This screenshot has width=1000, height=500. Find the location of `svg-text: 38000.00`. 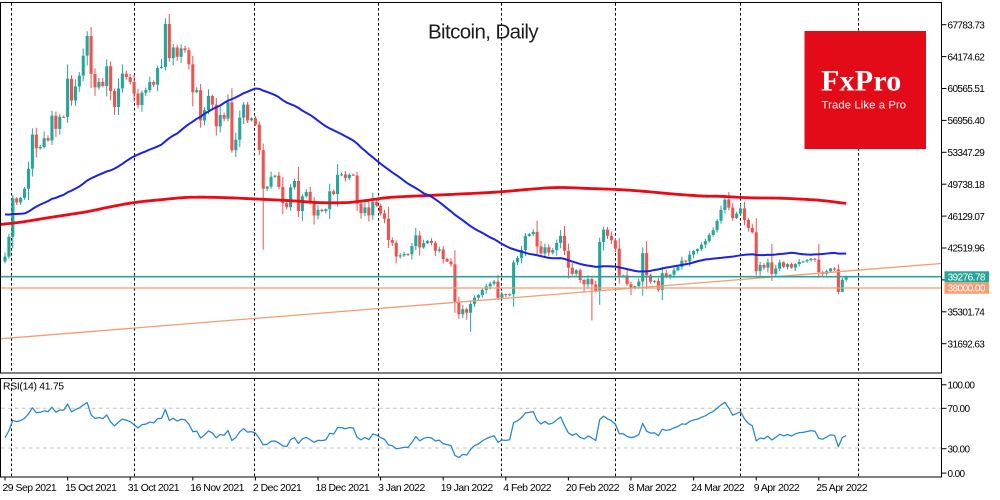

svg-text: 38000.00 is located at coordinates (967, 289).